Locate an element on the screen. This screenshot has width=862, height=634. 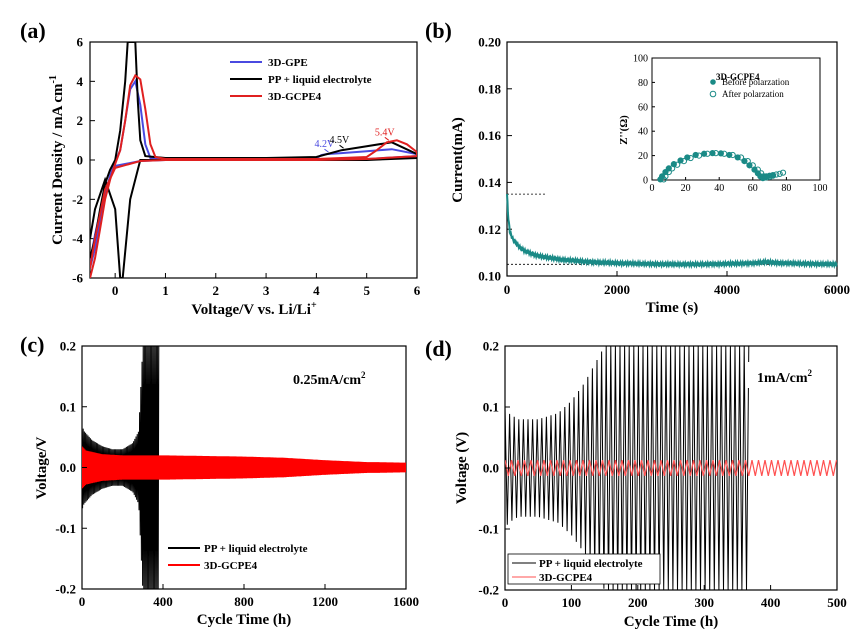
panel-d-legend: PP + liquid electrolyte 3D-GCPE4 is located at coordinates (584, 569).